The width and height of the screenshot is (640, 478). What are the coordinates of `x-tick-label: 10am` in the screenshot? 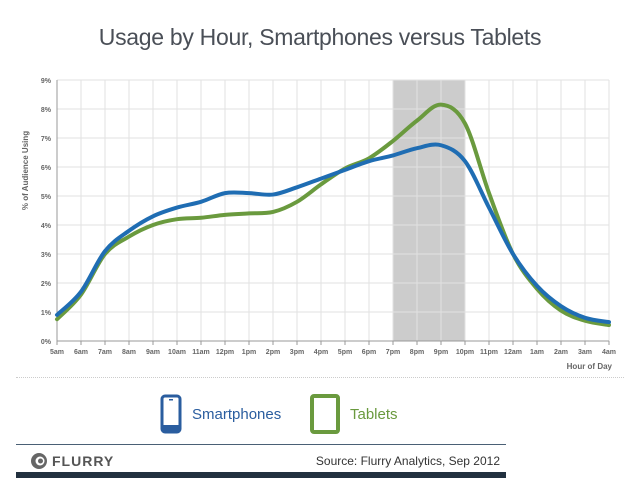 It's located at (177, 352).